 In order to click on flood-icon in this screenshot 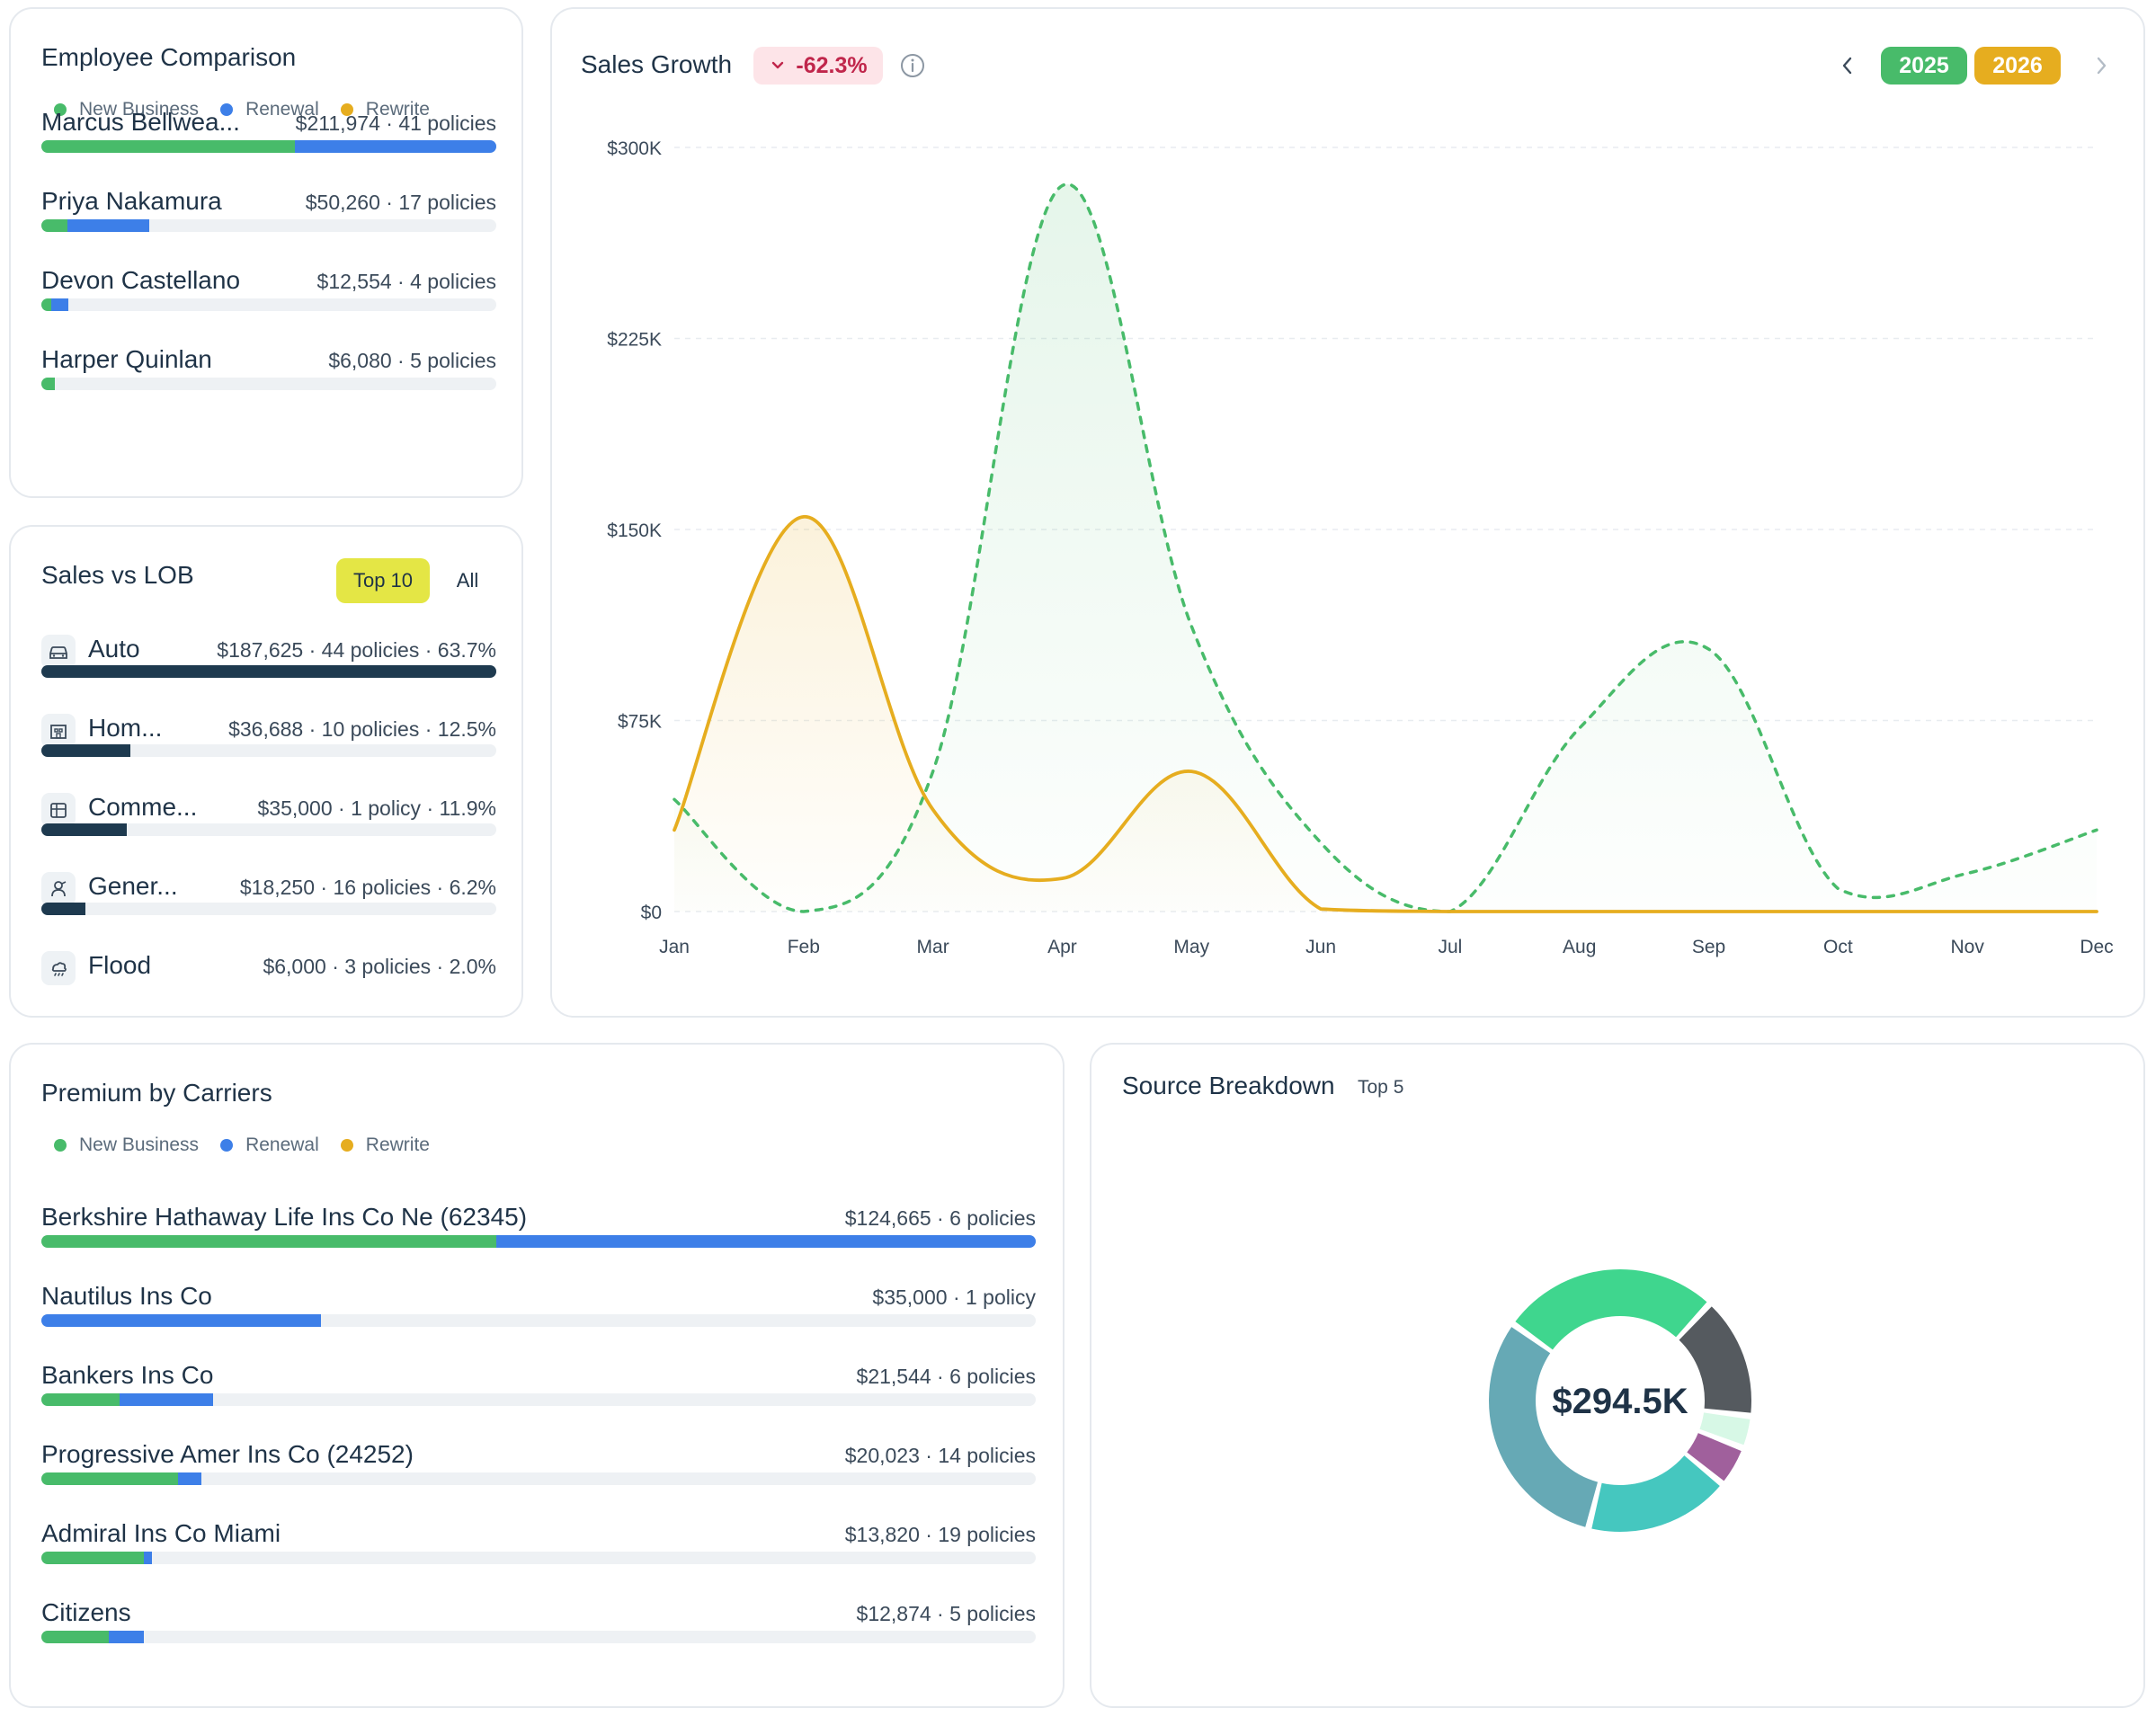, I will do `click(58, 968)`.